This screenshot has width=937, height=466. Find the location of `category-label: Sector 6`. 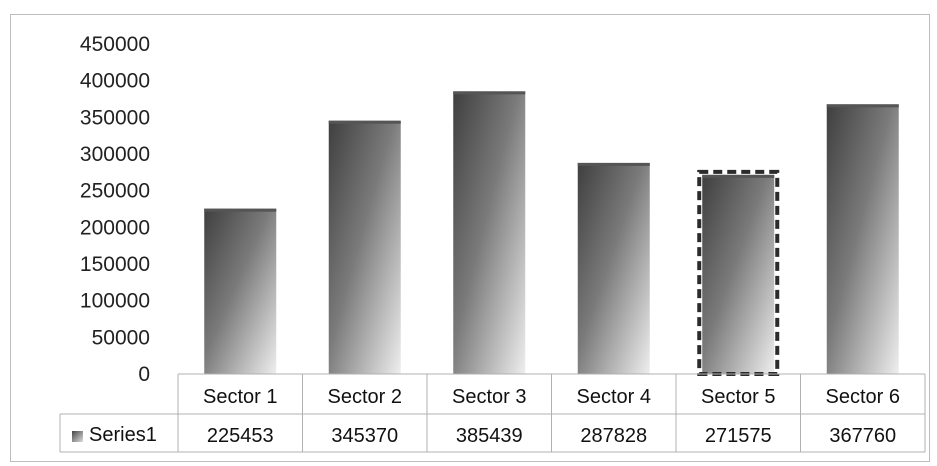

category-label: Sector 6 is located at coordinates (863, 397).